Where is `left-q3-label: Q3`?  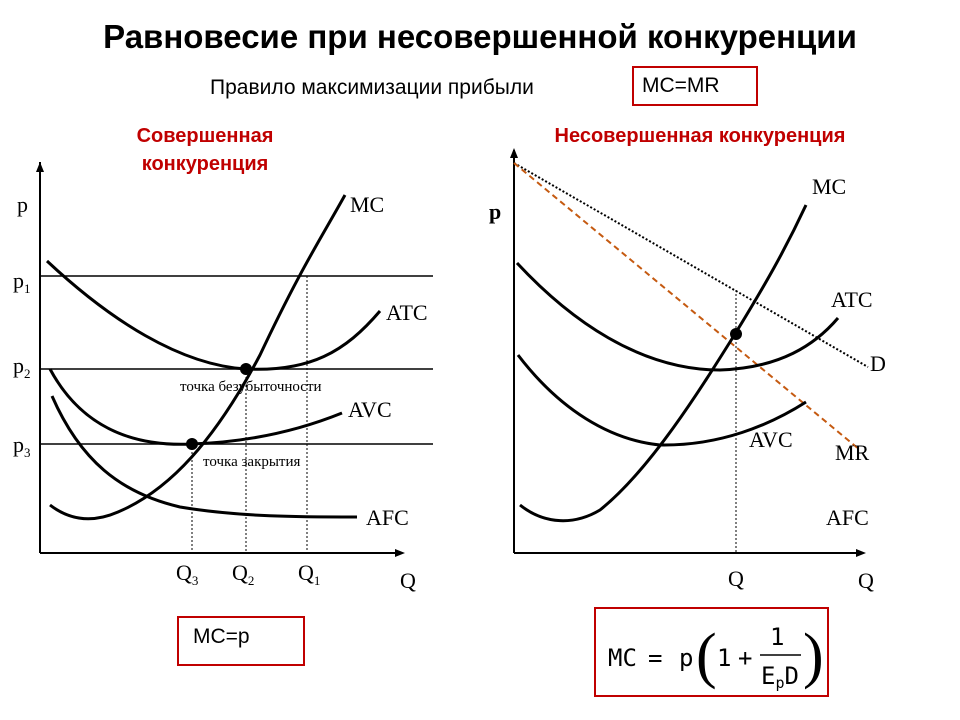 left-q3-label: Q3 is located at coordinates (187, 574).